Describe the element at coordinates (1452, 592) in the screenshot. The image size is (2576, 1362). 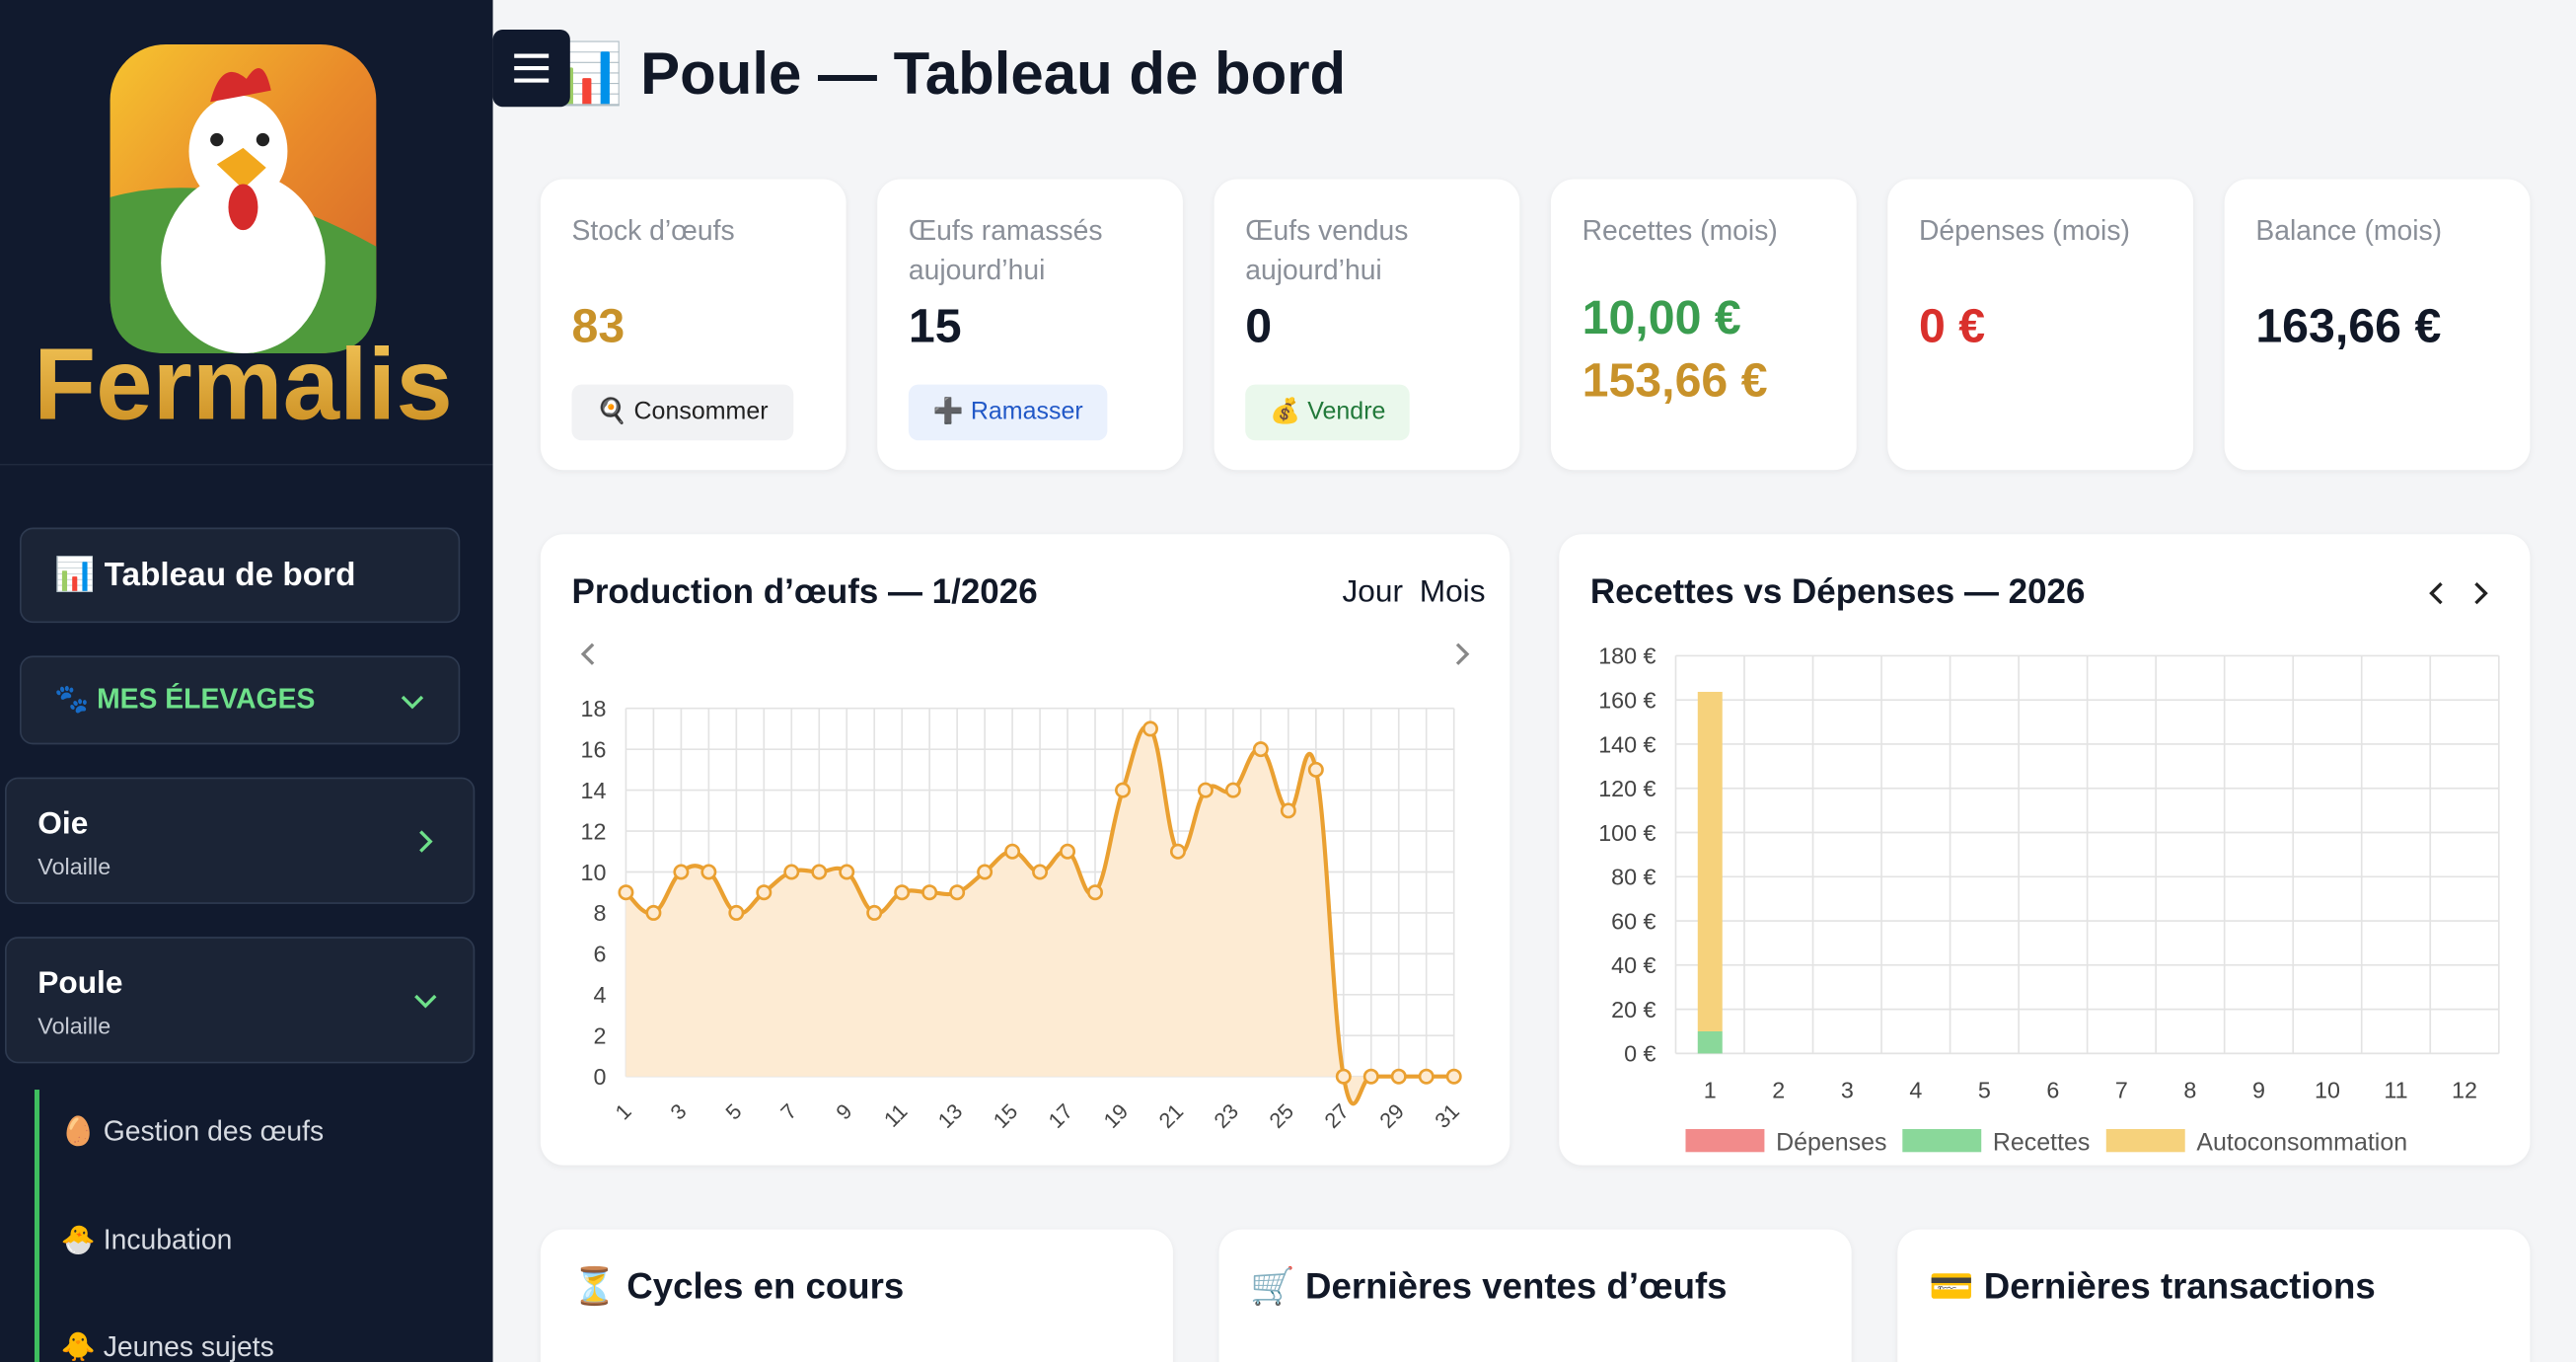
I see `toggle-option: Mois` at that location.